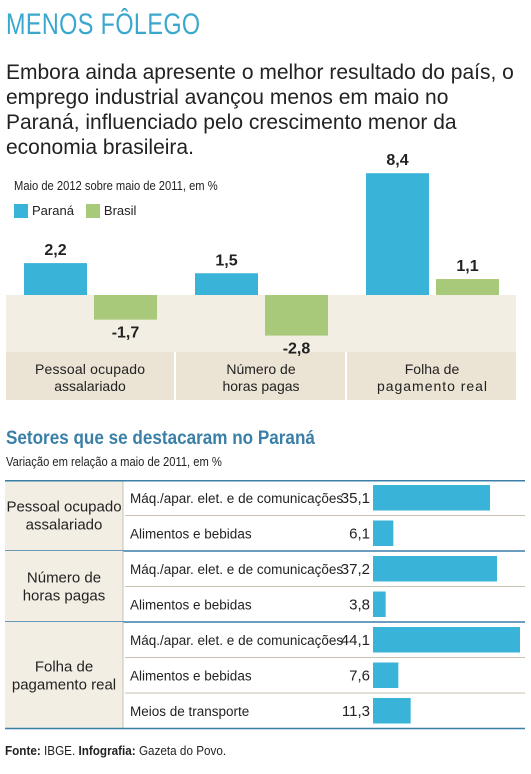  I want to click on bar-value-label: 8,4, so click(397, 160).